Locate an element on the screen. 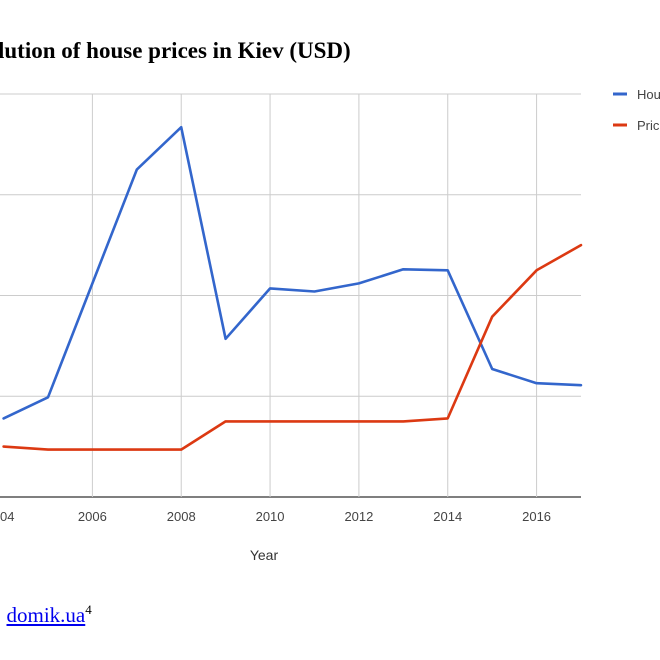 This screenshot has width=660, height=660. x-tick-label: 2012 is located at coordinates (358, 516).